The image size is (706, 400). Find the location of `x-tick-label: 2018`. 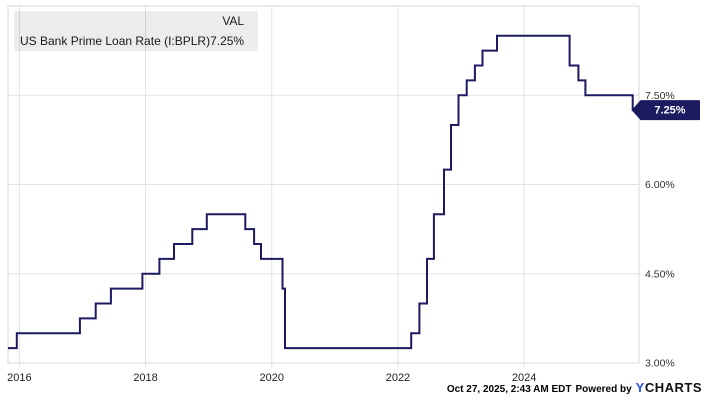

x-tick-label: 2018 is located at coordinates (145, 378).